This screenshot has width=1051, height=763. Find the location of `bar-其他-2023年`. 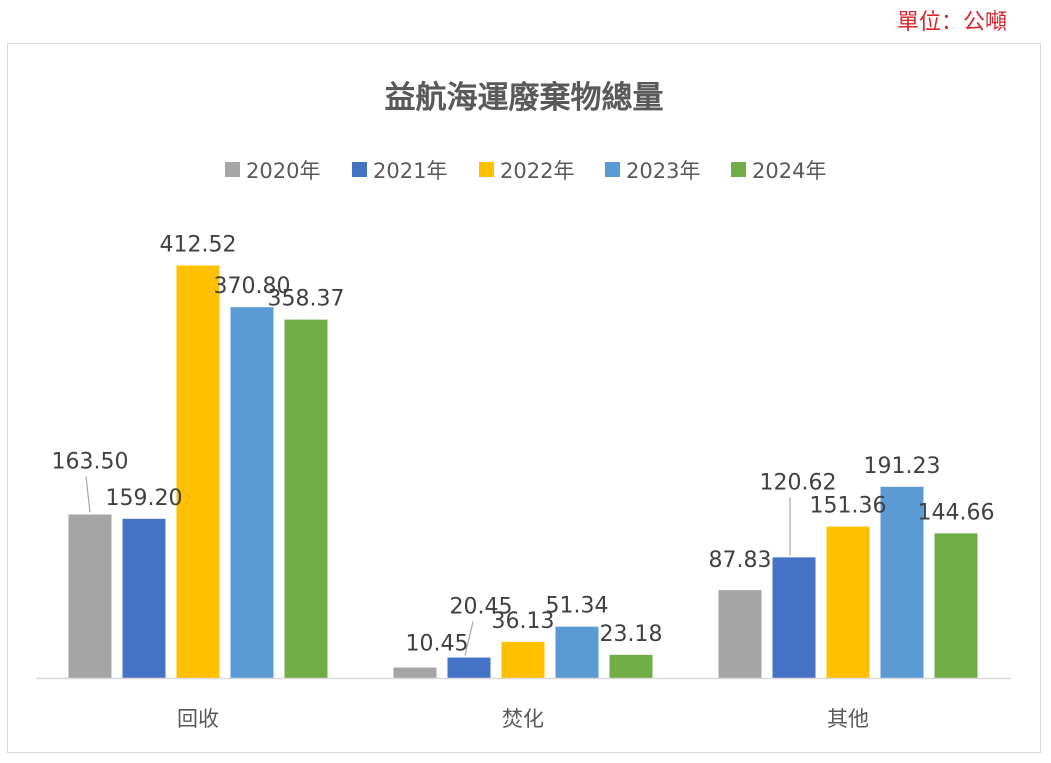

bar-其他-2023年 is located at coordinates (902, 582).